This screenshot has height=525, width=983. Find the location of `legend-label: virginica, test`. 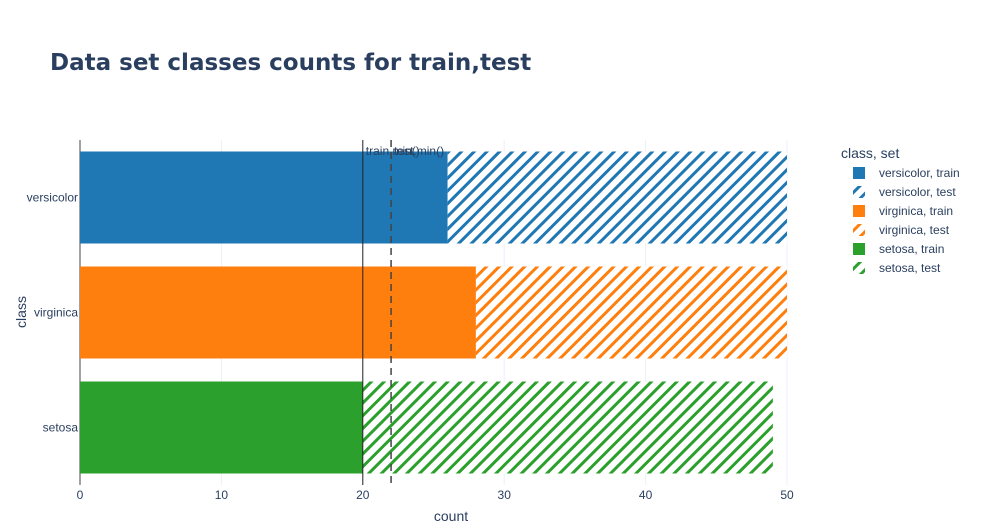

legend-label: virginica, test is located at coordinates (914, 230).